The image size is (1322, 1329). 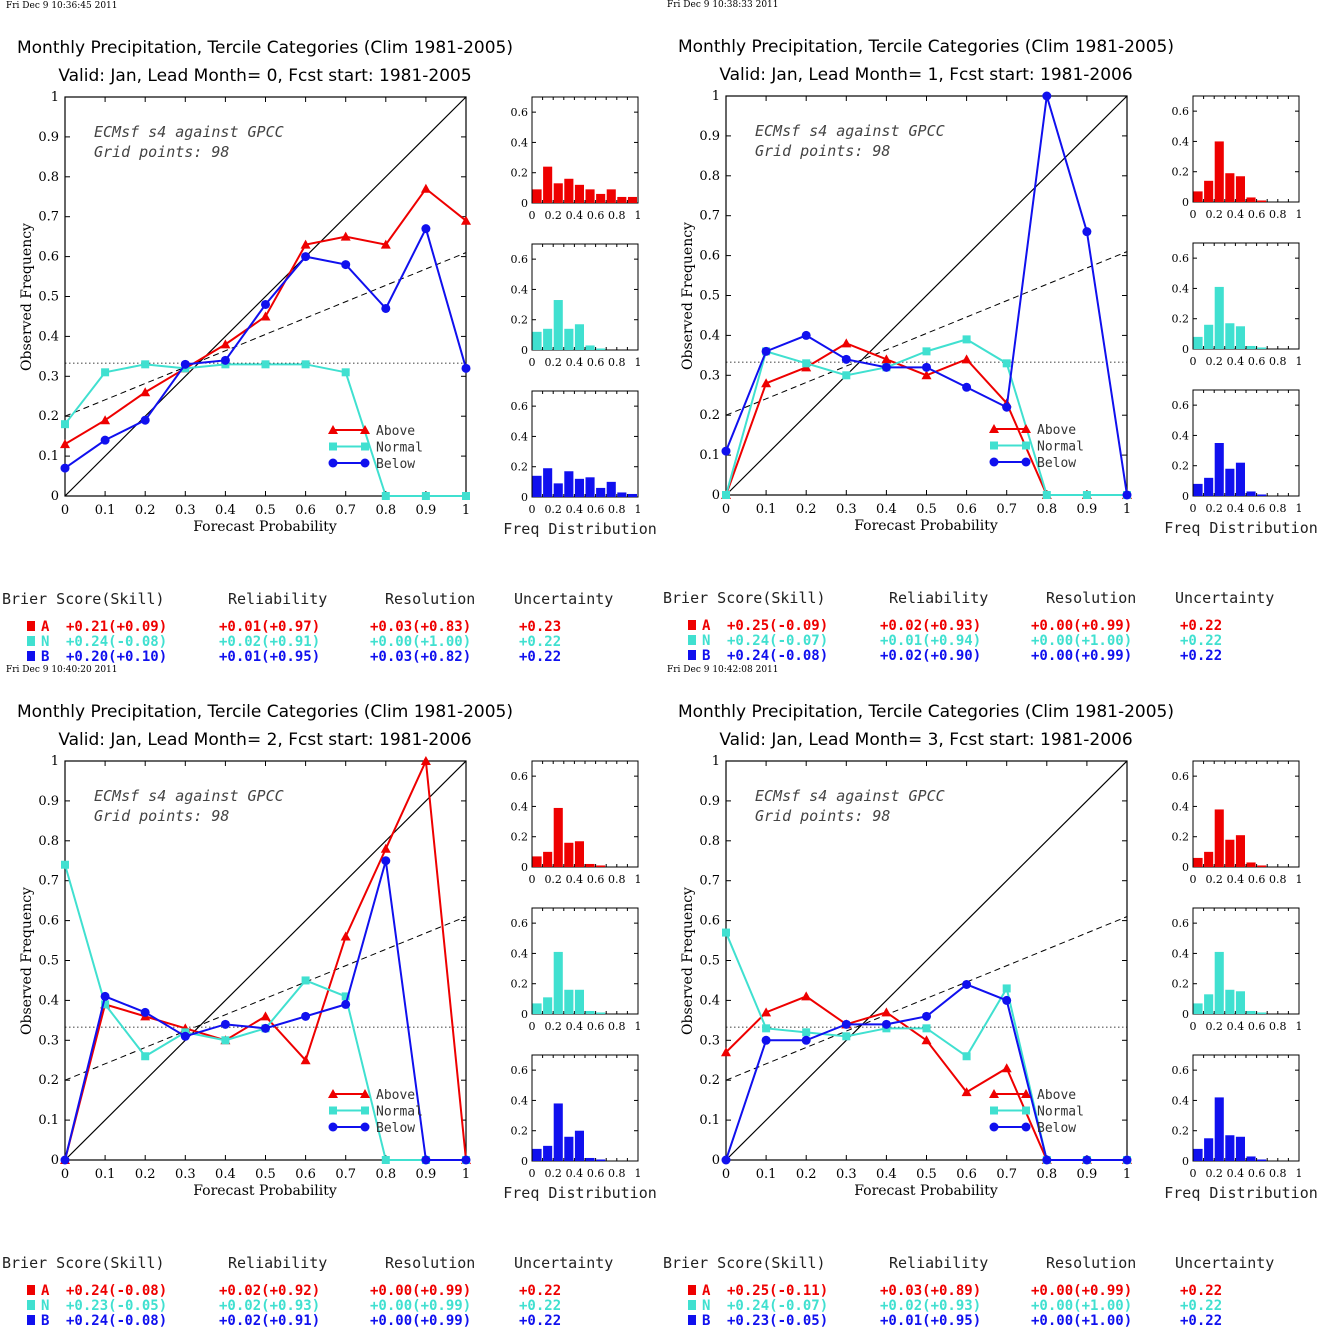 I want to click on score-brier: +0.24(-0.08), so click(x=116, y=1321).